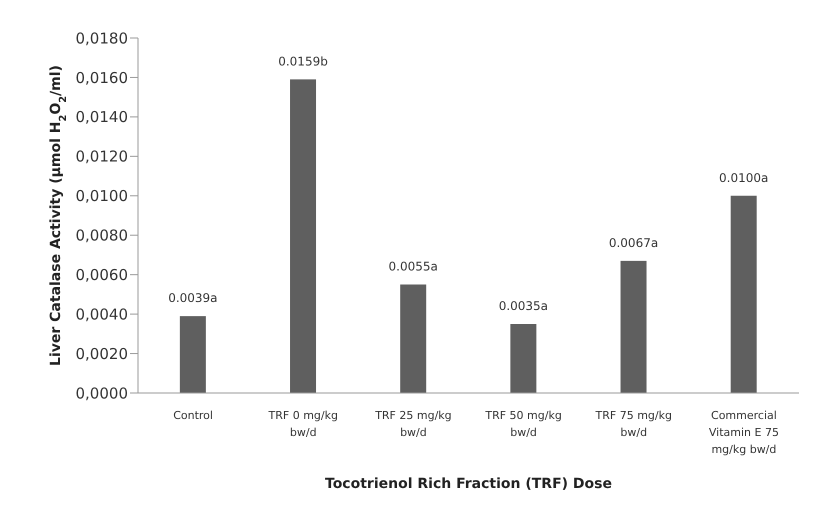  Describe the element at coordinates (102, 393) in the screenshot. I see `y-tick-label: 0,0000` at that location.